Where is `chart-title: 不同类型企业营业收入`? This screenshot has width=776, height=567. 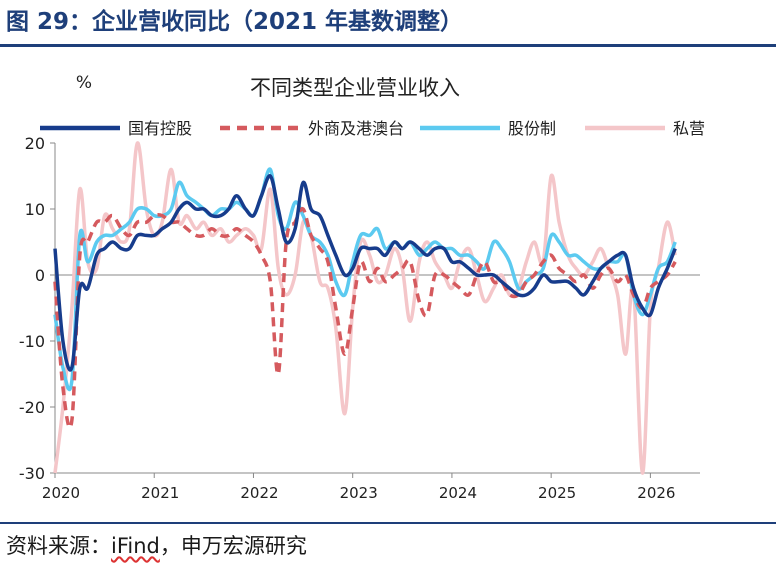 chart-title: 不同类型企业营业收入 is located at coordinates (355, 88).